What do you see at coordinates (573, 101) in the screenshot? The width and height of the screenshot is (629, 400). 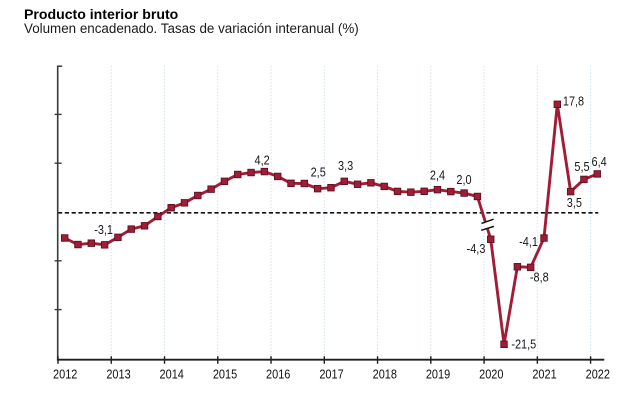 I see `svg-text: 17,8` at bounding box center [573, 101].